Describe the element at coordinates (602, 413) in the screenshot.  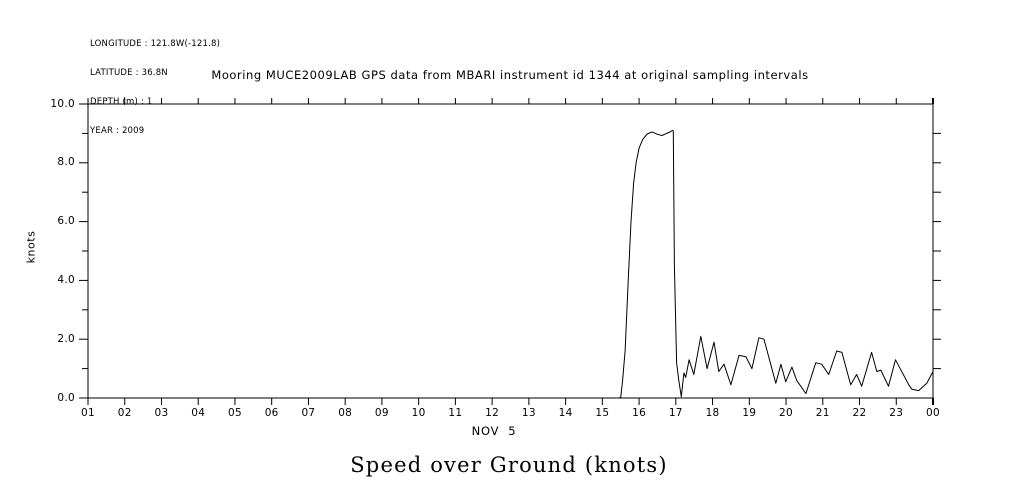
I see `x-tick-label: 15` at that location.